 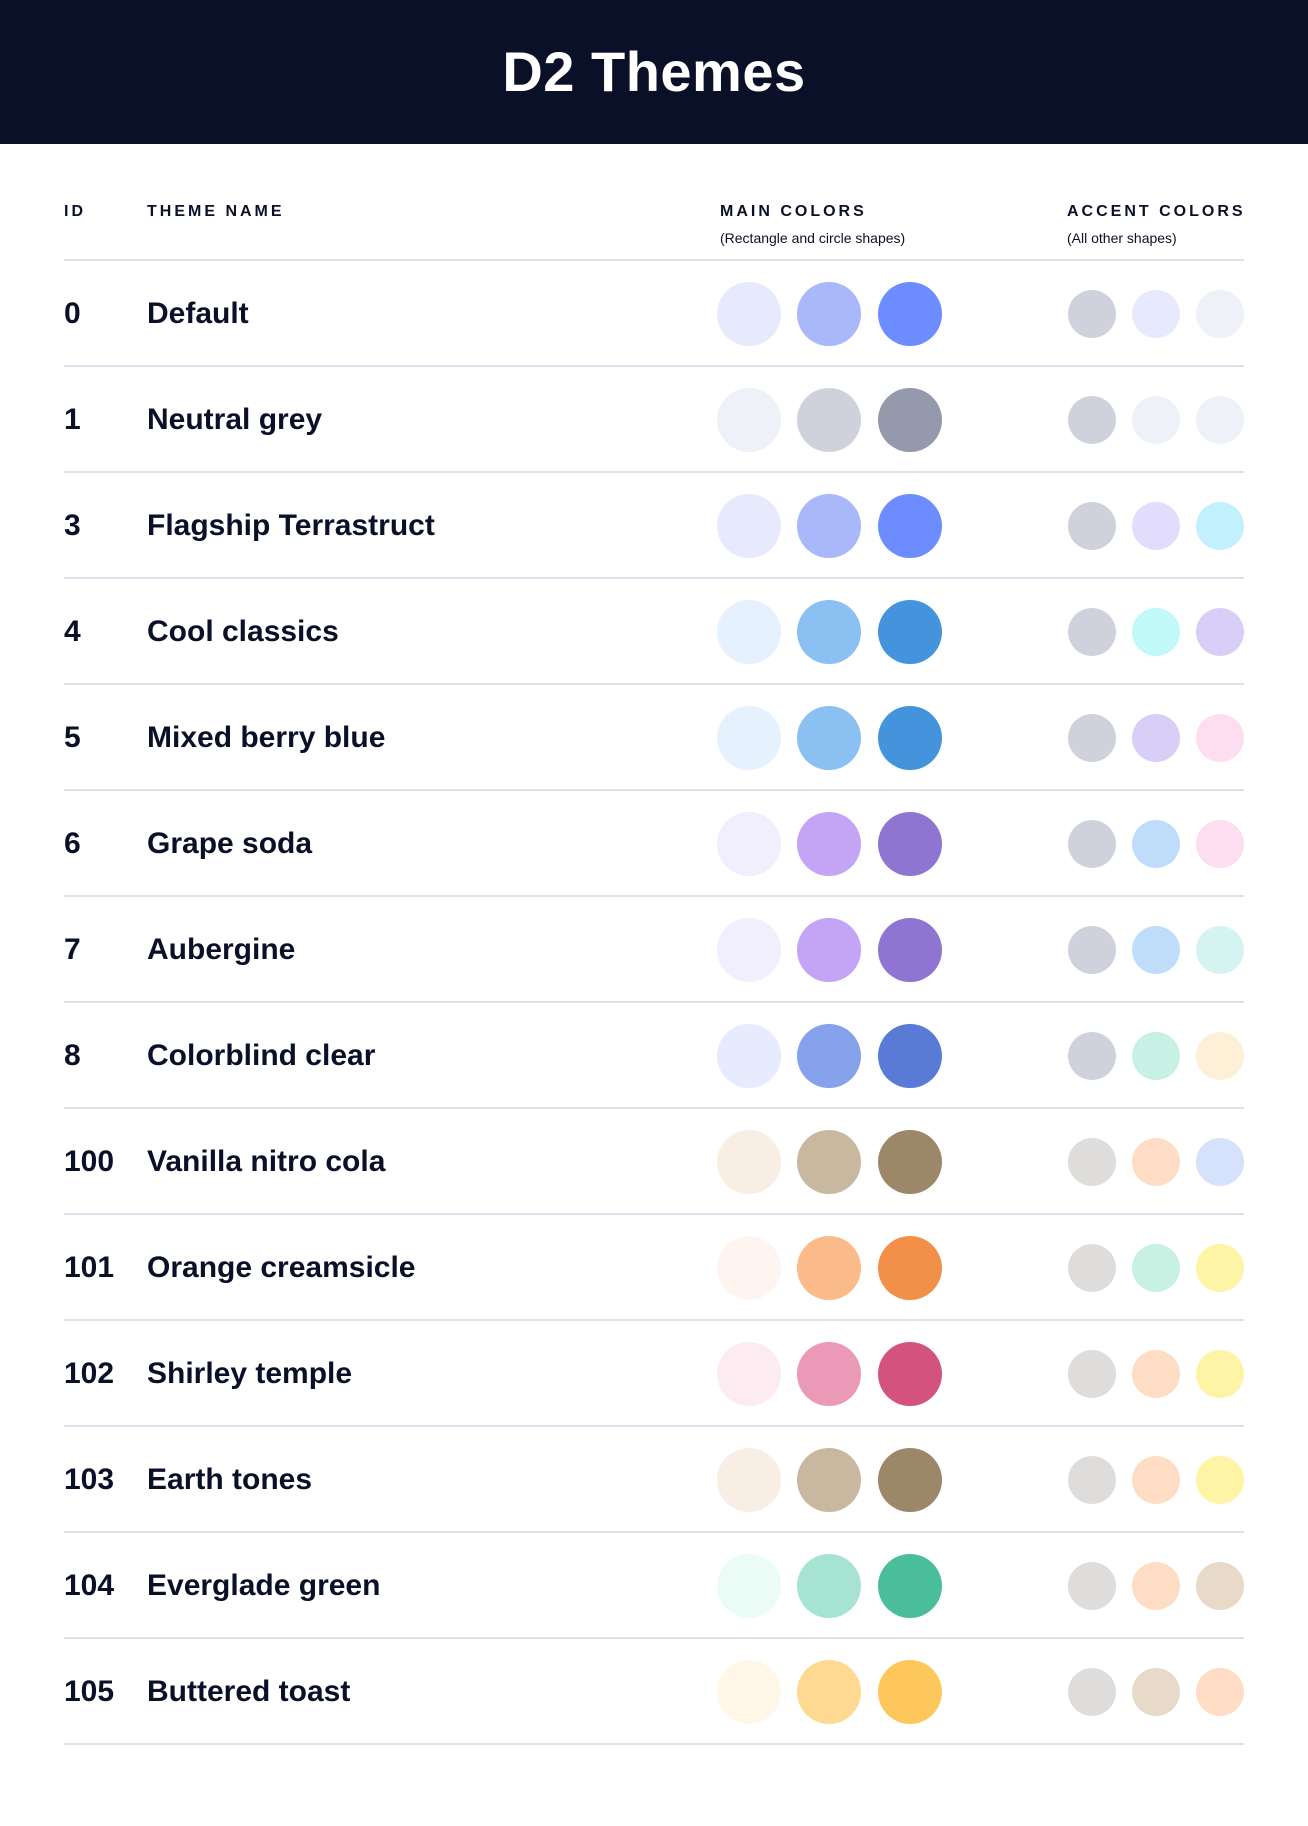 I want to click on theme-name: Everglade green, so click(x=264, y=1585).